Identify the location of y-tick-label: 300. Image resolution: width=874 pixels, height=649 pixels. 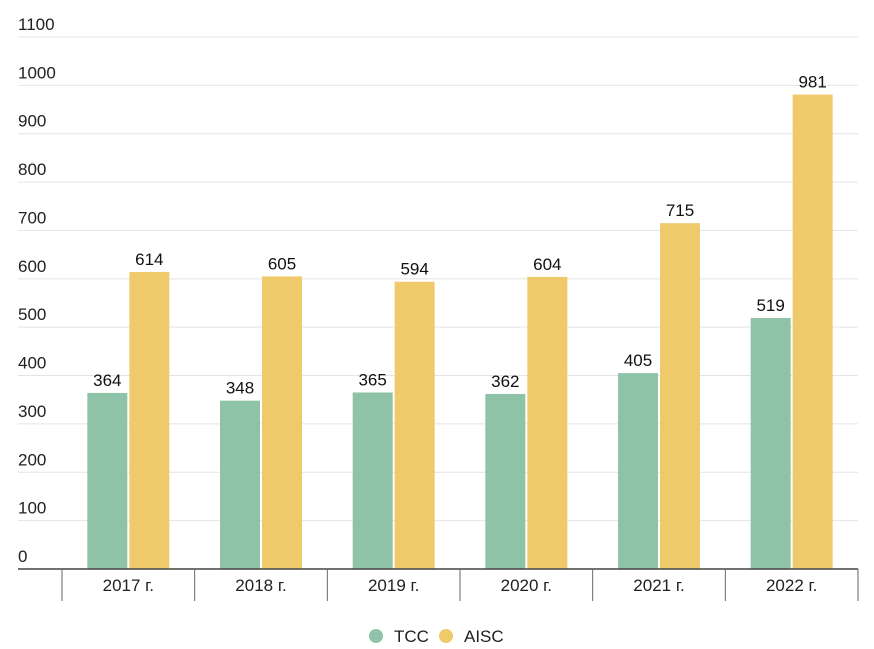
(32, 411).